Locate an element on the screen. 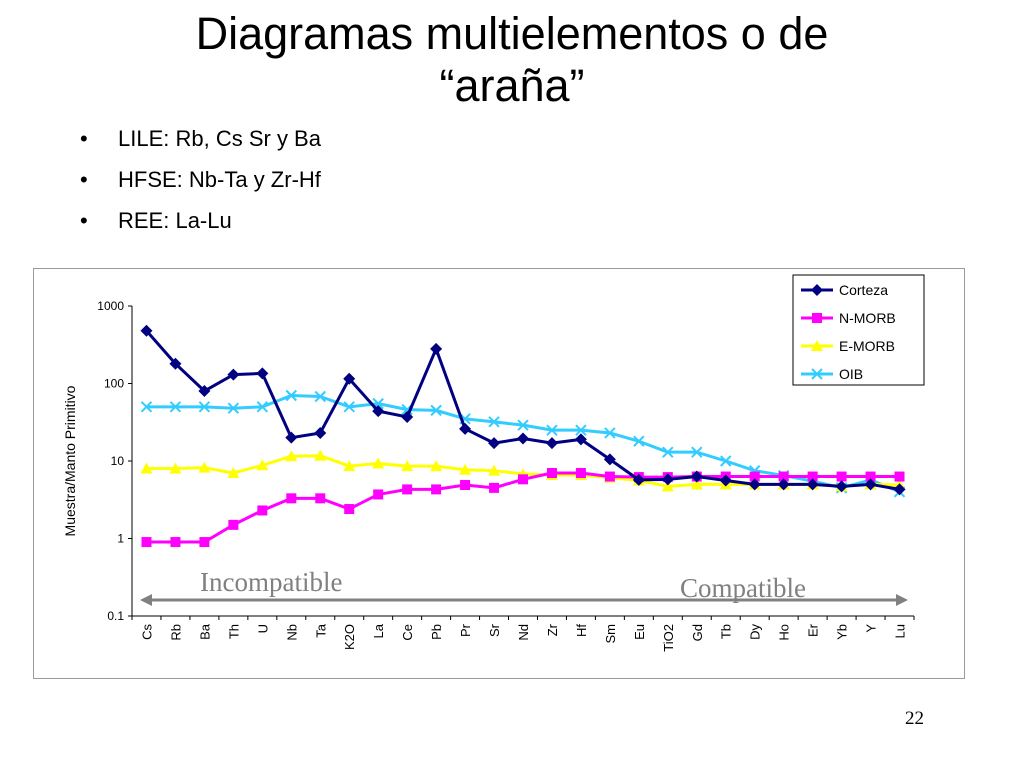  y-tick-label: 10 is located at coordinates (118, 461).